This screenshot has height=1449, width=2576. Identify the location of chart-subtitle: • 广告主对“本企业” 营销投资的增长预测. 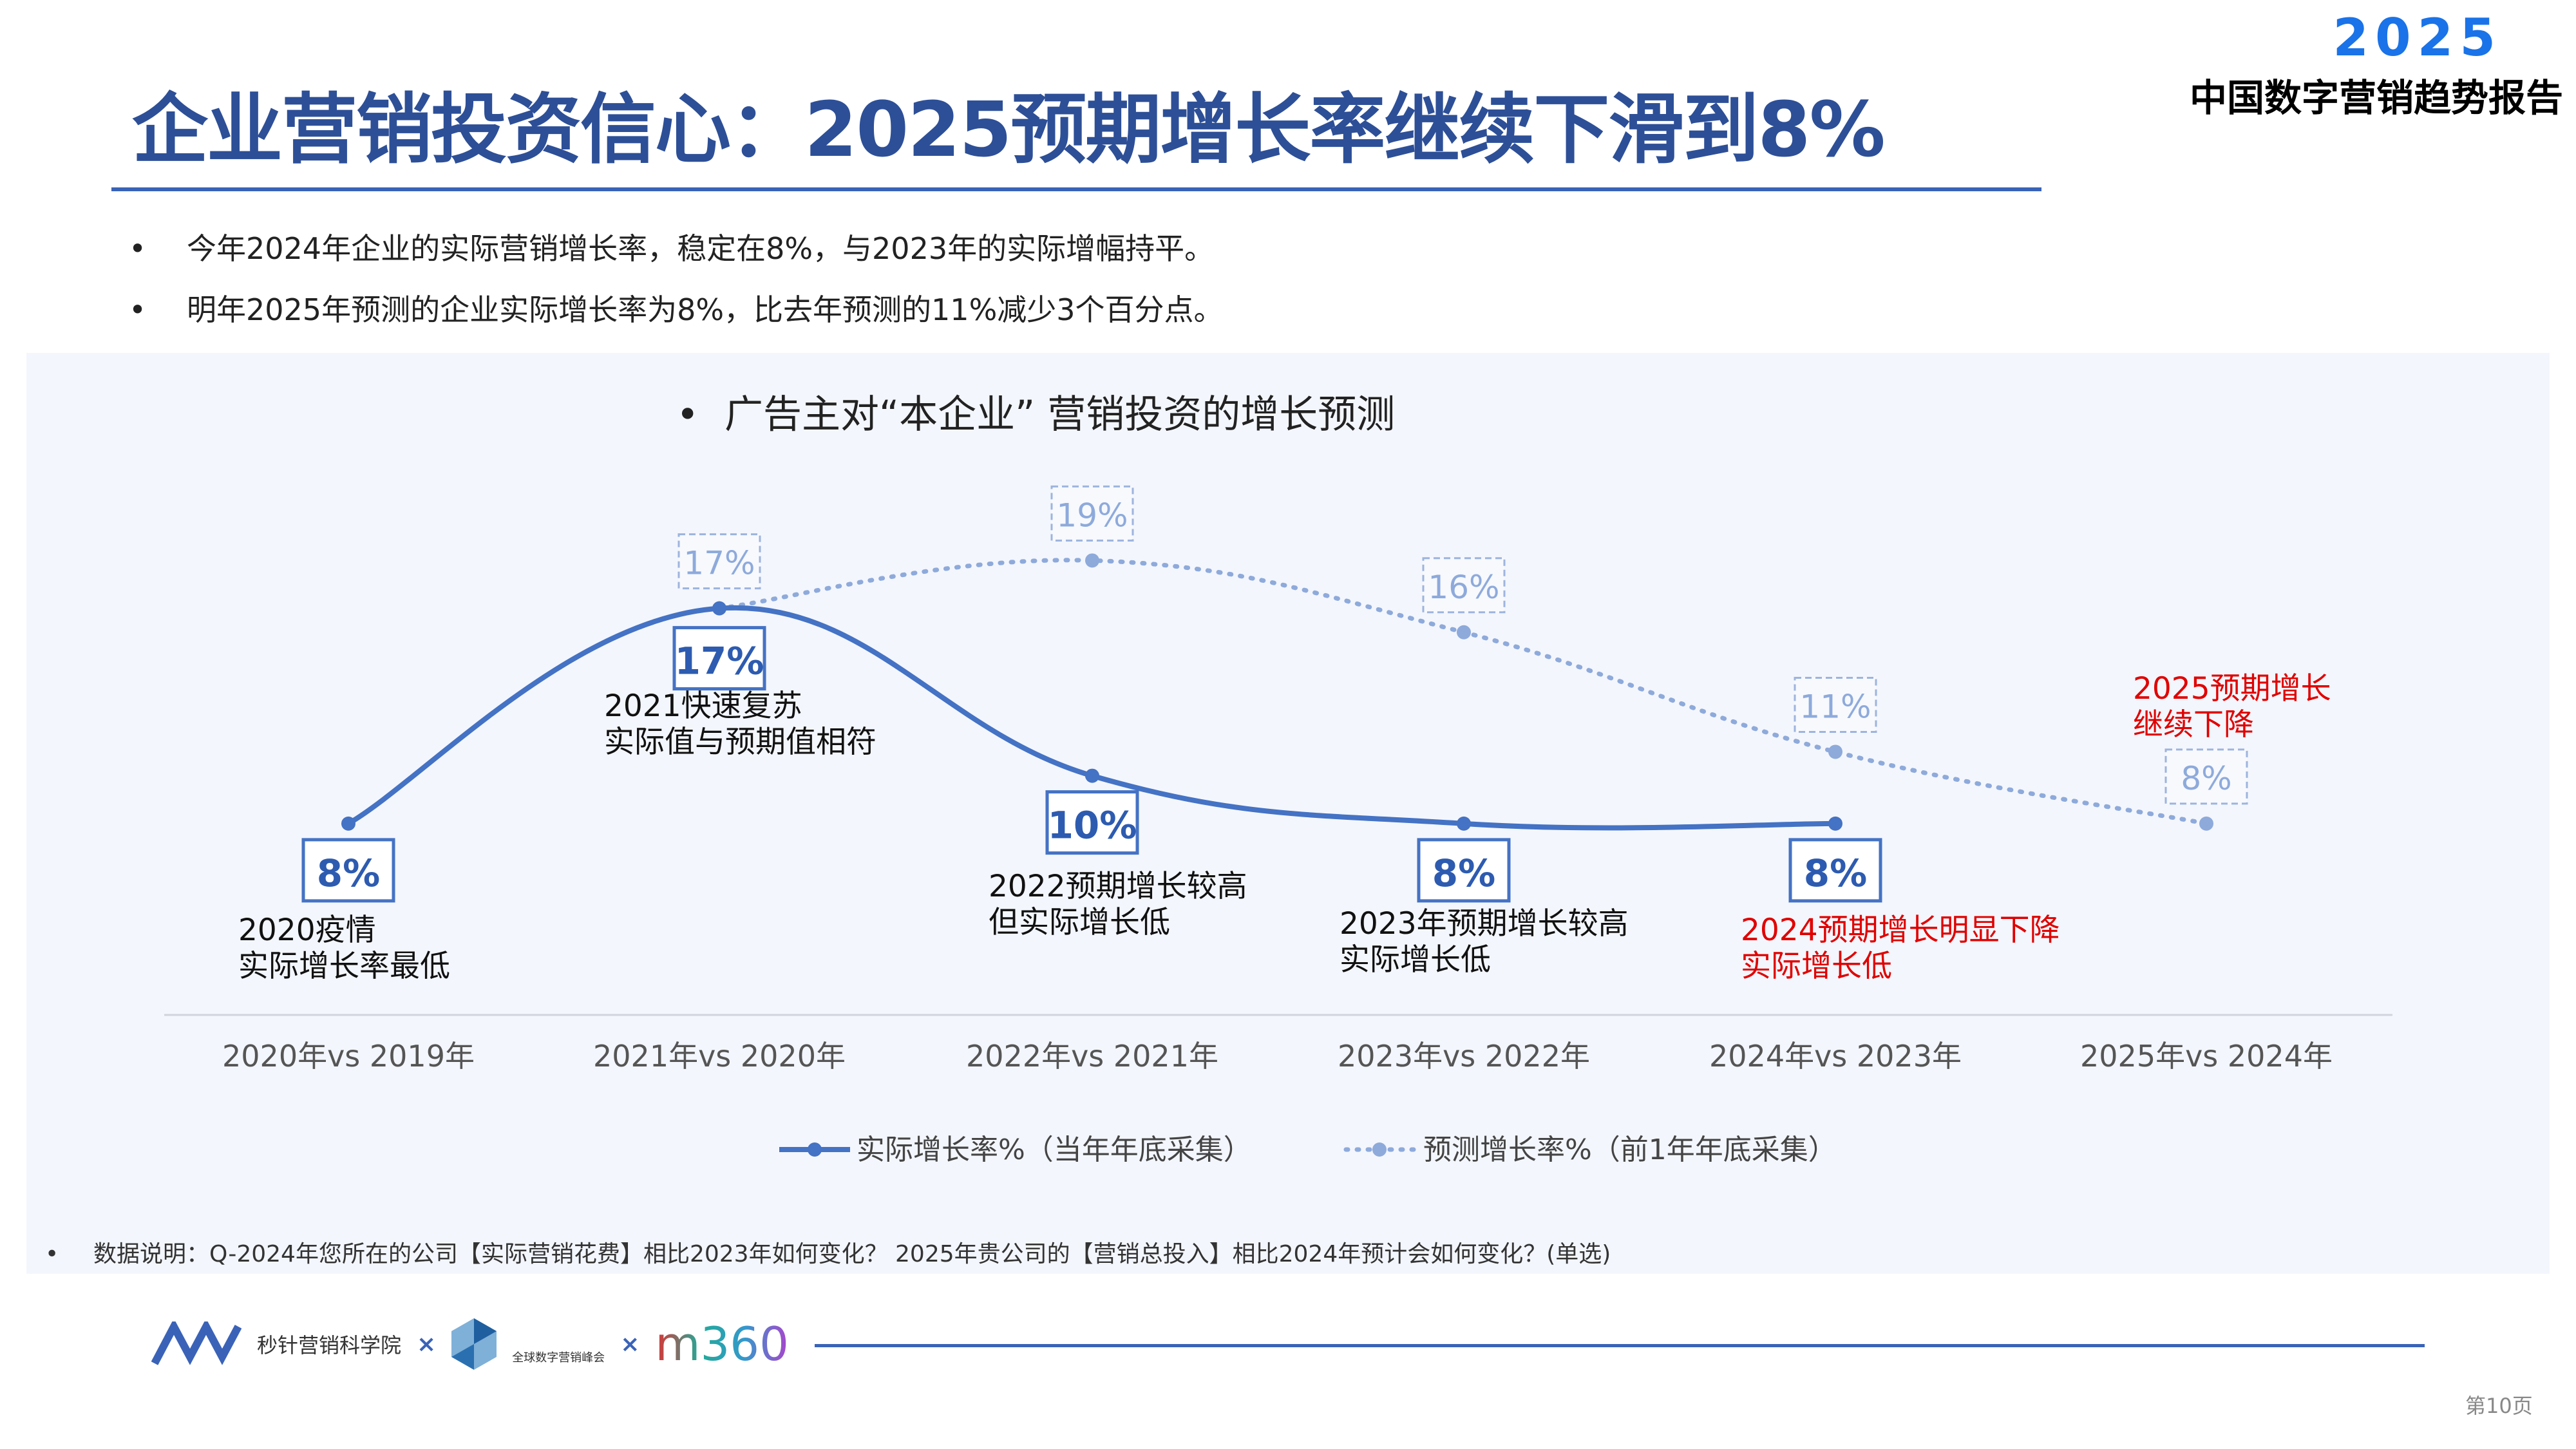
(1036, 415).